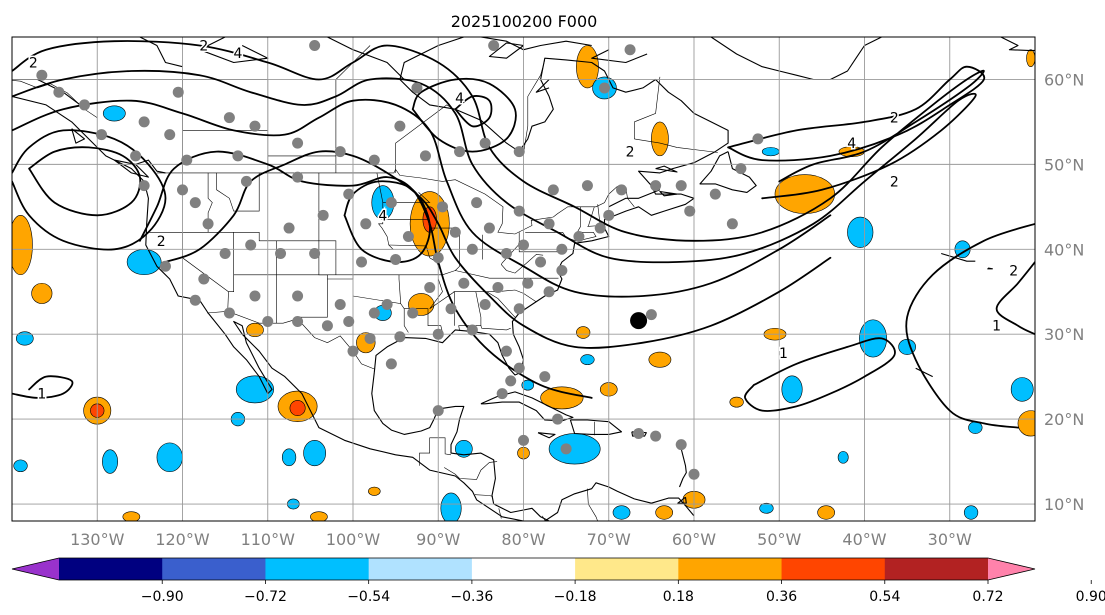 This screenshot has width=1105, height=615. What do you see at coordinates (97, 539) in the screenshot?
I see `longitude-tick-label: 130°W` at bounding box center [97, 539].